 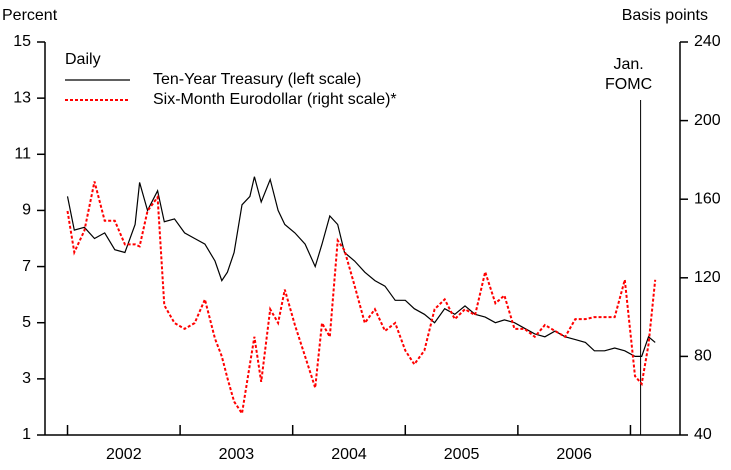 What do you see at coordinates (462, 454) in the screenshot?
I see `x-tick-label: 2005` at bounding box center [462, 454].